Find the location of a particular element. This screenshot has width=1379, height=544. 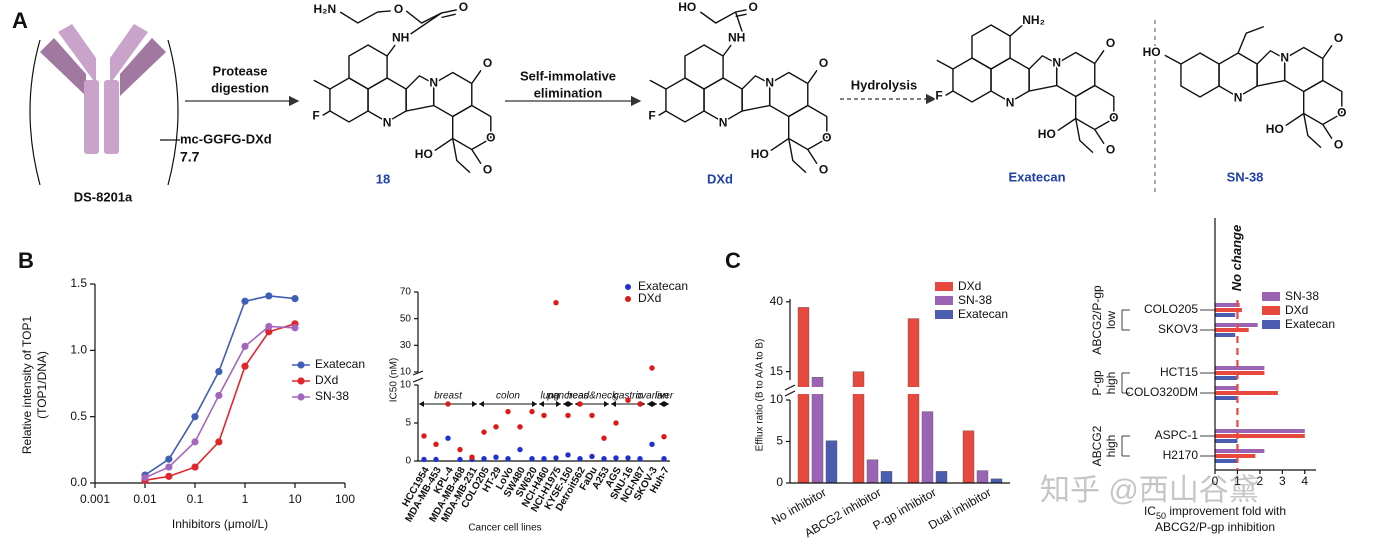

step-label: Self-immolative is located at coordinates (568, 75).